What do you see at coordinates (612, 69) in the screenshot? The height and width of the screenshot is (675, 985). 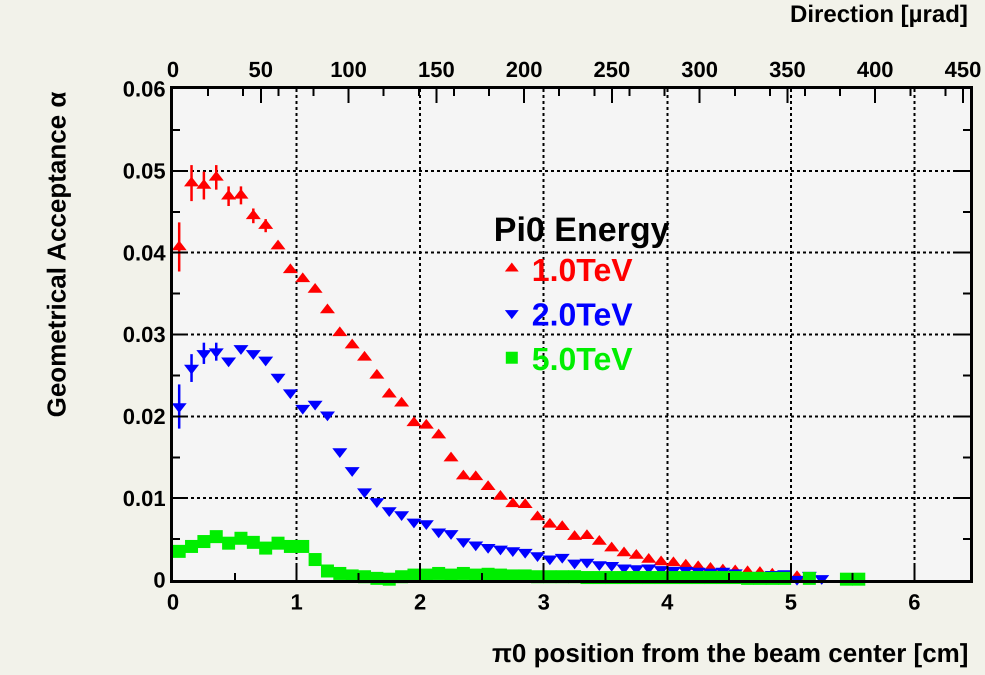 I see `x2-tick-label: 250` at bounding box center [612, 69].